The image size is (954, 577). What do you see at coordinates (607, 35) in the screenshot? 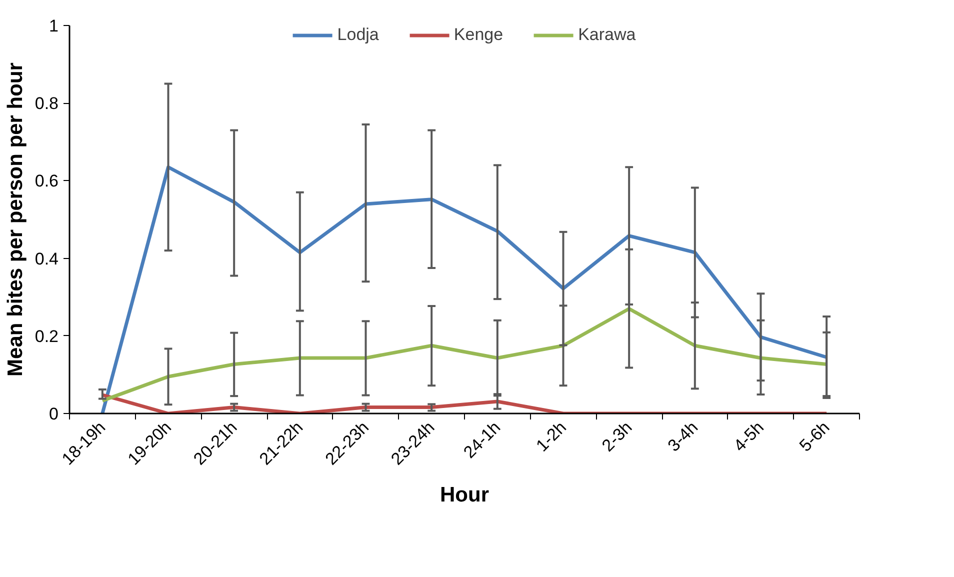
I see `legend-label: Karawa` at bounding box center [607, 35].